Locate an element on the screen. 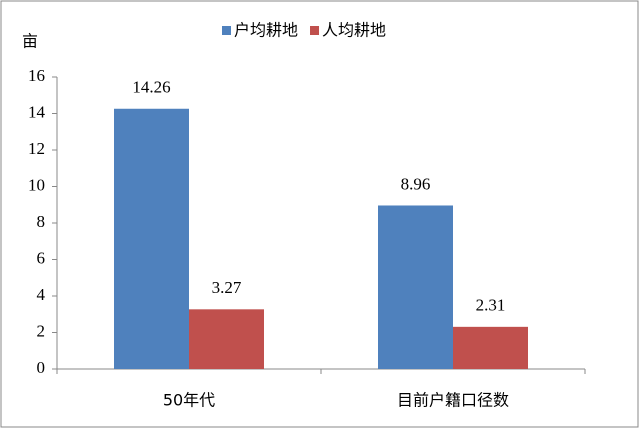  data-label: 14.26 is located at coordinates (151, 87).